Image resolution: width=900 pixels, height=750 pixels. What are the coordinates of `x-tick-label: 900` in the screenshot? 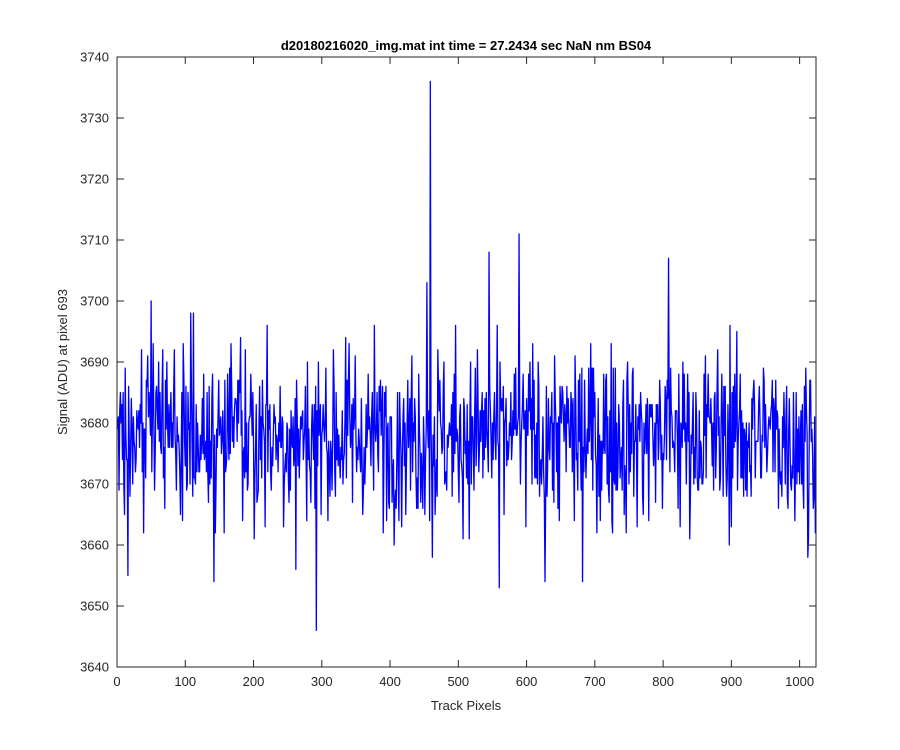 It's located at (732, 681).